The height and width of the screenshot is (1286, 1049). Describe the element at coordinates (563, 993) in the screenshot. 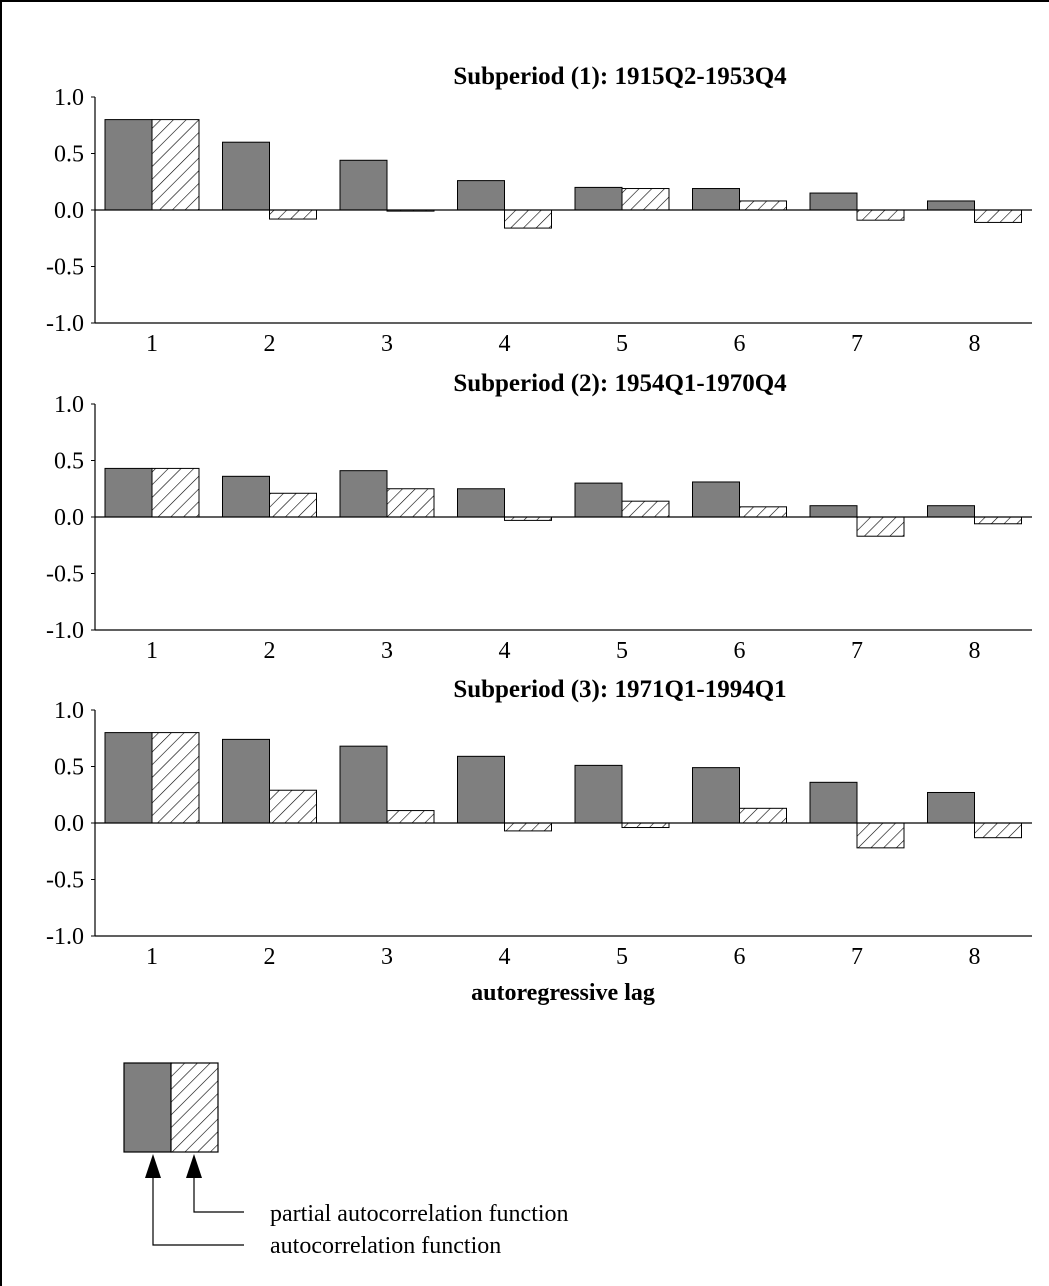

I see `x-axis-label: autoregressive lag` at that location.